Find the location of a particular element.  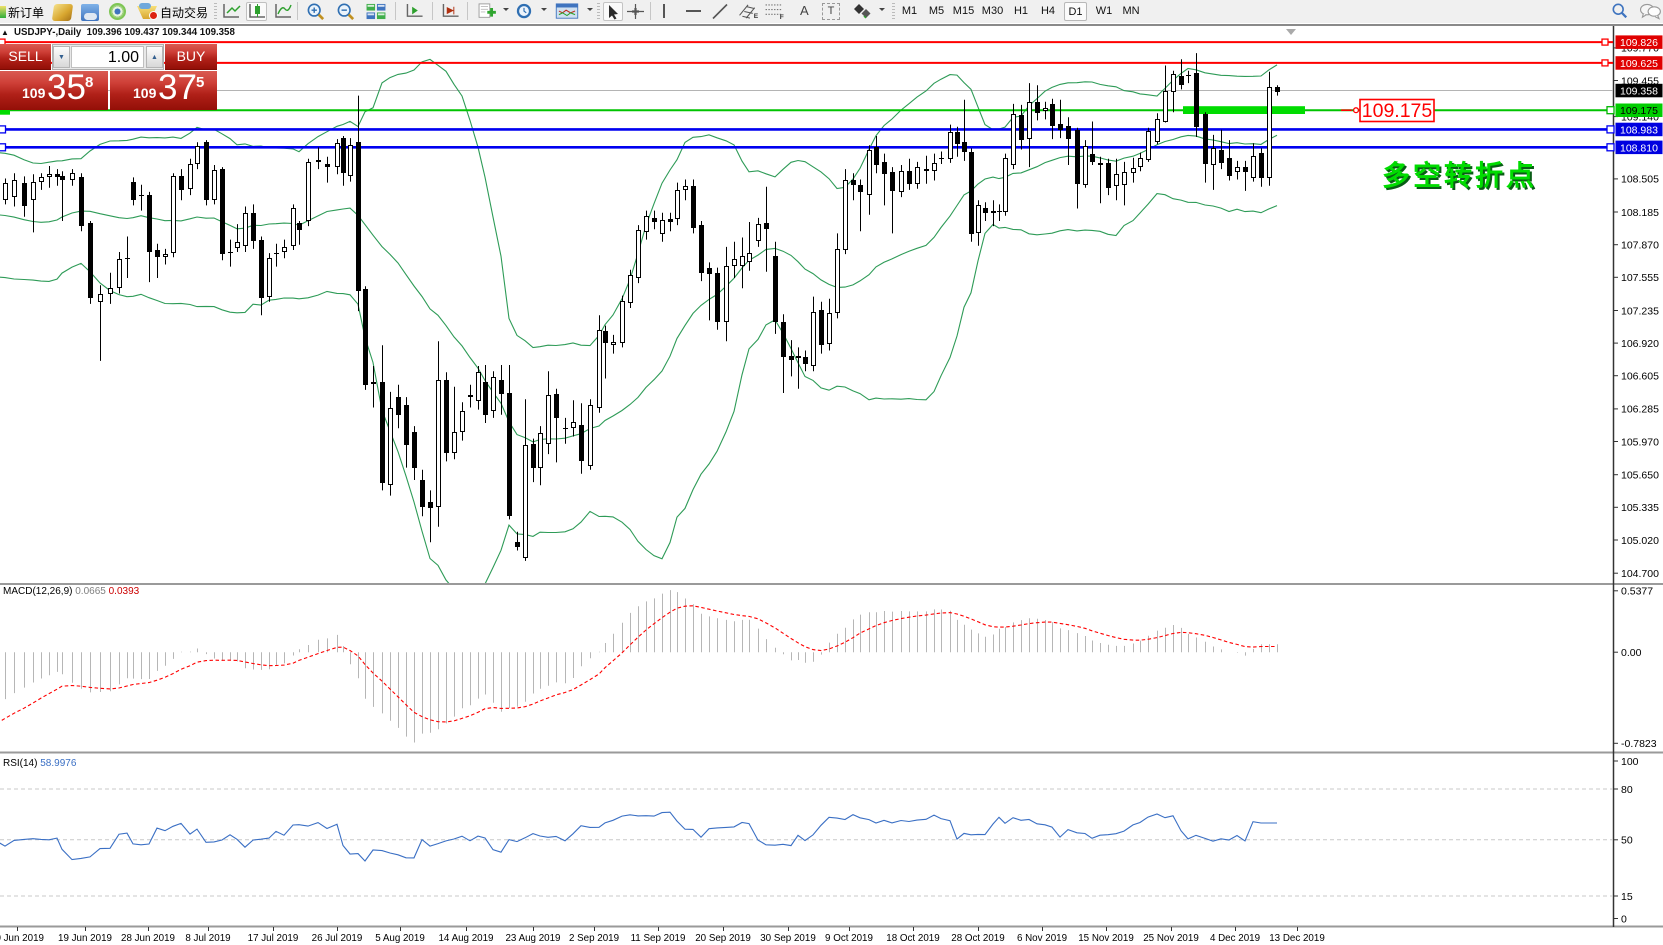

svg-text: 108.810 is located at coordinates (1639, 148).